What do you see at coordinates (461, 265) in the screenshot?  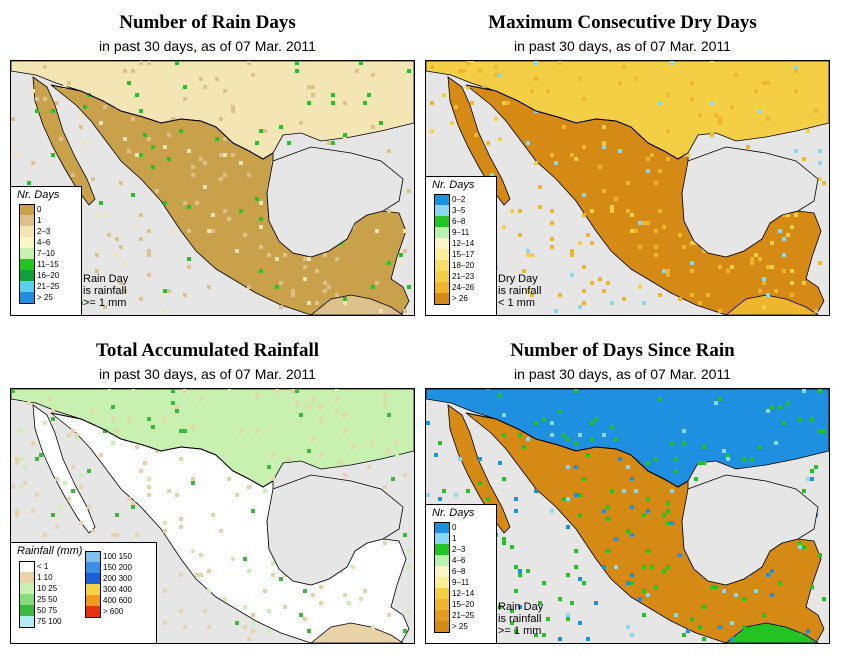 I see `legend-entry: 18–20` at bounding box center [461, 265].